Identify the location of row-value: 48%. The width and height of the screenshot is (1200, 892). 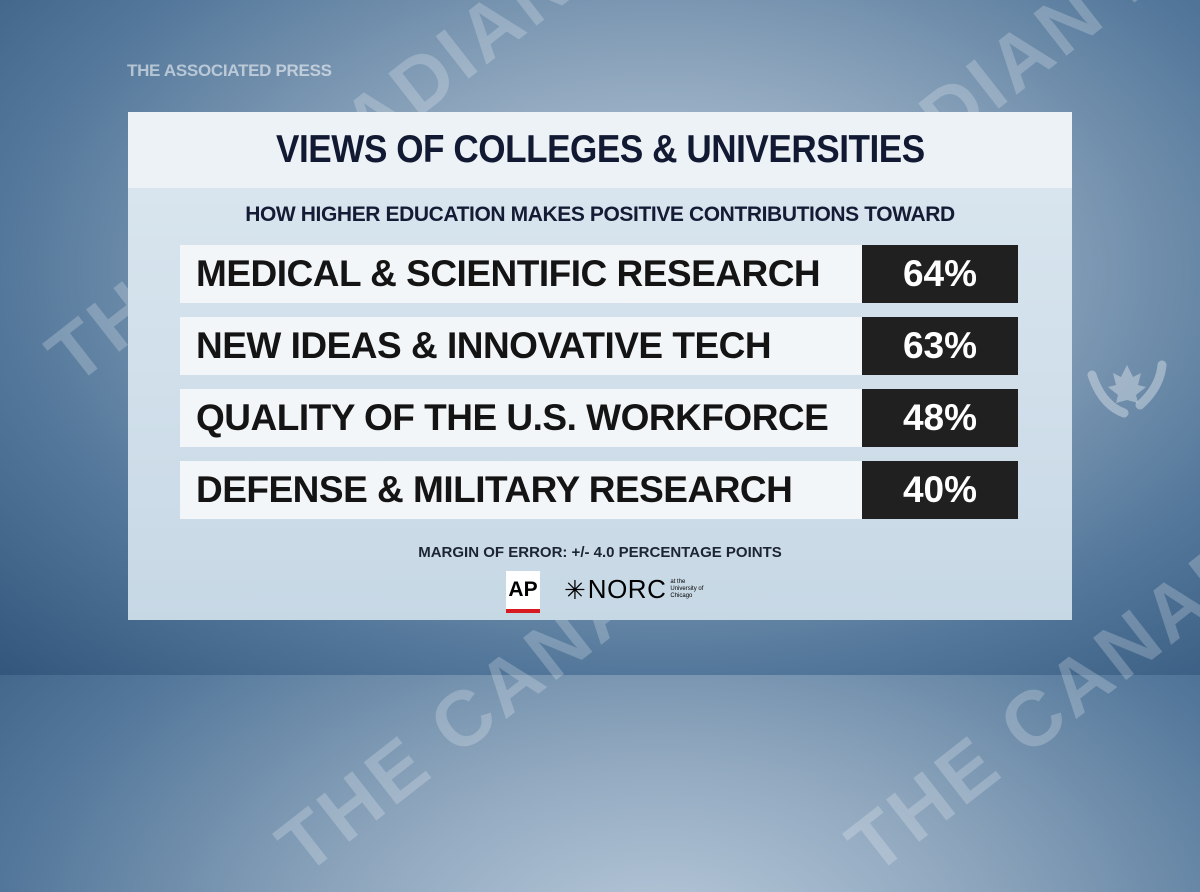
(940, 417).